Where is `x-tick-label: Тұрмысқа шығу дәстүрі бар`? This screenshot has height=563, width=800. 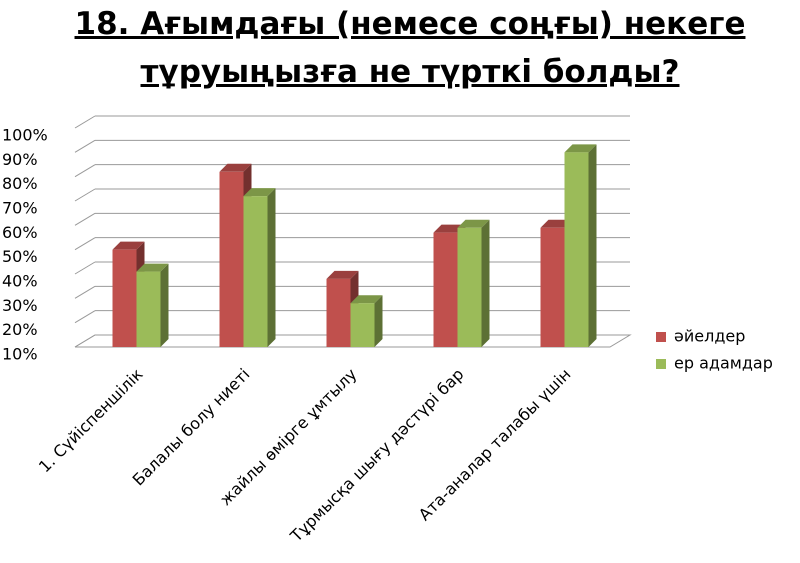 x-tick-label: Тұрмысқа шығу дәстүрі бар is located at coordinates (377, 456).